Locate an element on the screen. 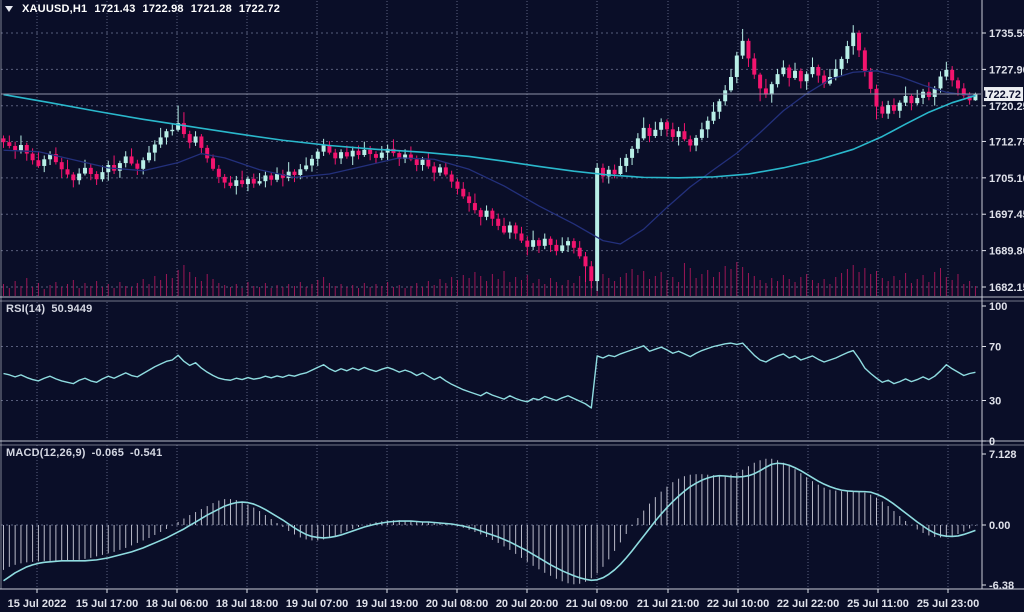 The width and height of the screenshot is (1024, 612). svg-text: 1705.10 is located at coordinates (1006, 179).